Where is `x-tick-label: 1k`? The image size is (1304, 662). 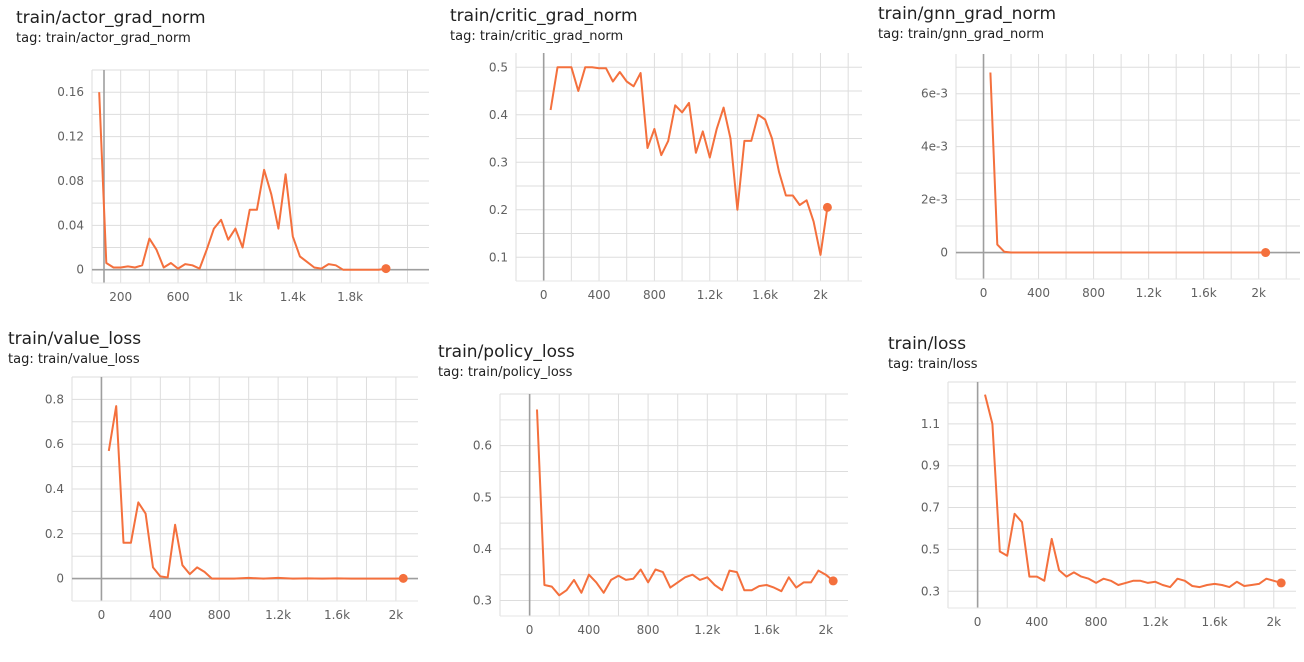 x-tick-label: 1k is located at coordinates (235, 297).